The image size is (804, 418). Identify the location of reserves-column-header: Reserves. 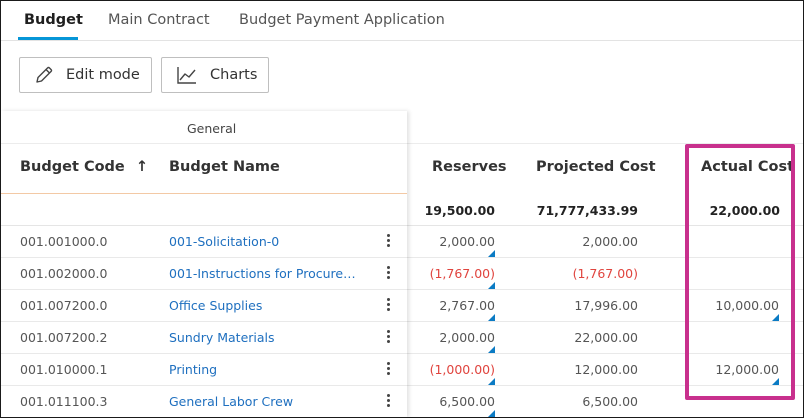
(469, 167).